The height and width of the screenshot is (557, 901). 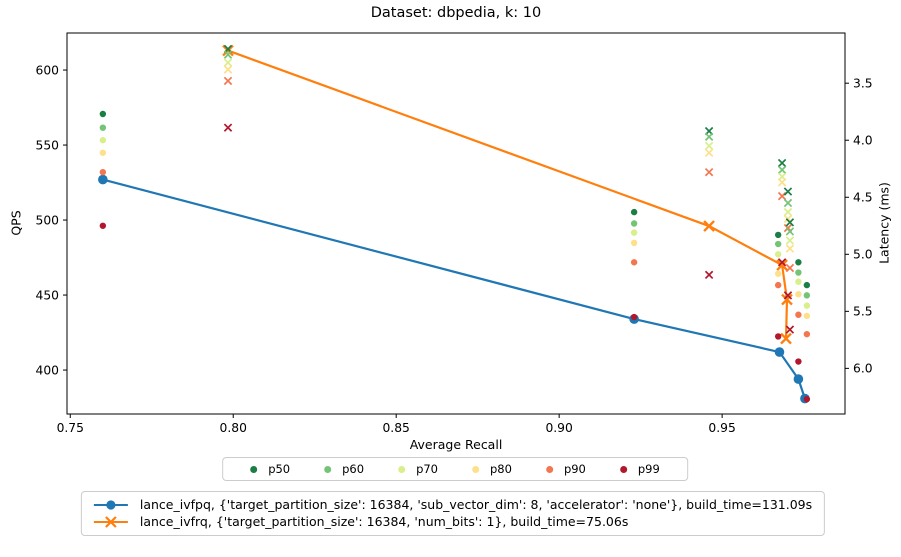 What do you see at coordinates (863, 197) in the screenshot?
I see `svg-text: 4.5` at bounding box center [863, 197].